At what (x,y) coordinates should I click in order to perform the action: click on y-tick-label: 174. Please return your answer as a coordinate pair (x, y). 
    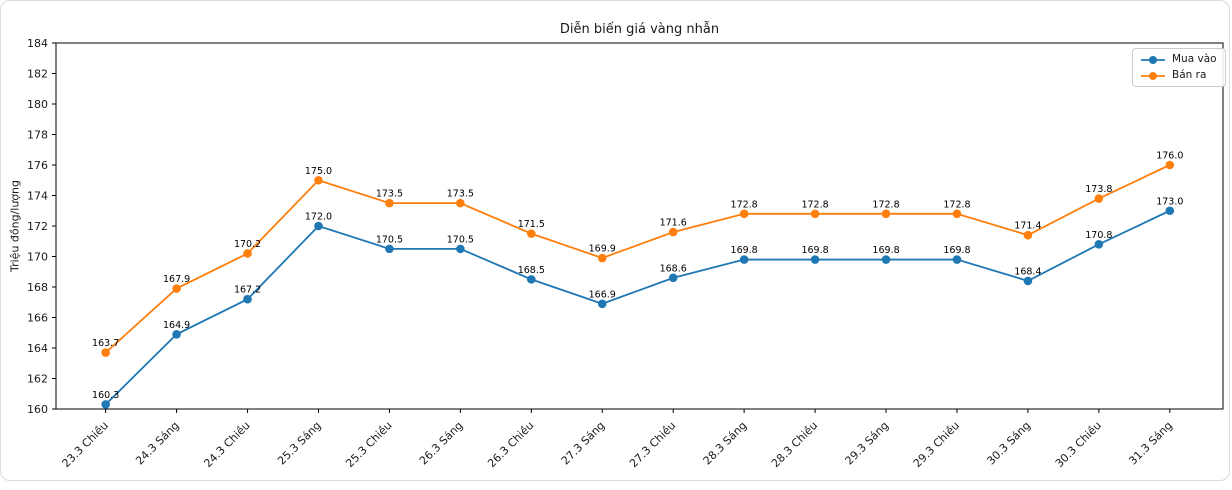
    Looking at the image, I should click on (37, 195).